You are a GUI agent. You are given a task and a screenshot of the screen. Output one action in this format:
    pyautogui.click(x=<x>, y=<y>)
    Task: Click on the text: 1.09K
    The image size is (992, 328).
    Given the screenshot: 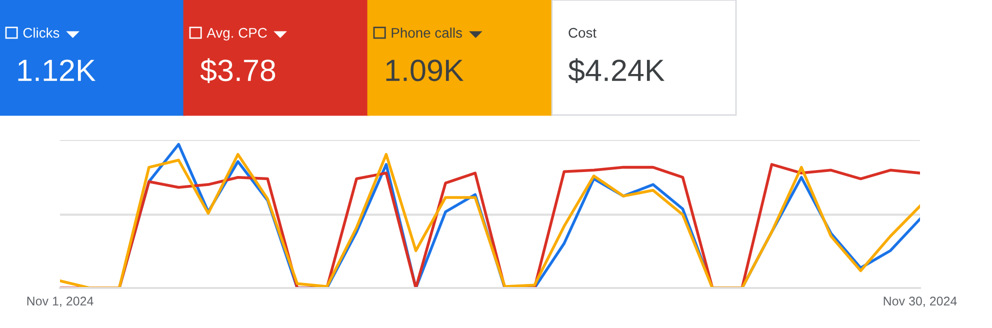 What is the action you would take?
    pyautogui.click(x=425, y=71)
    